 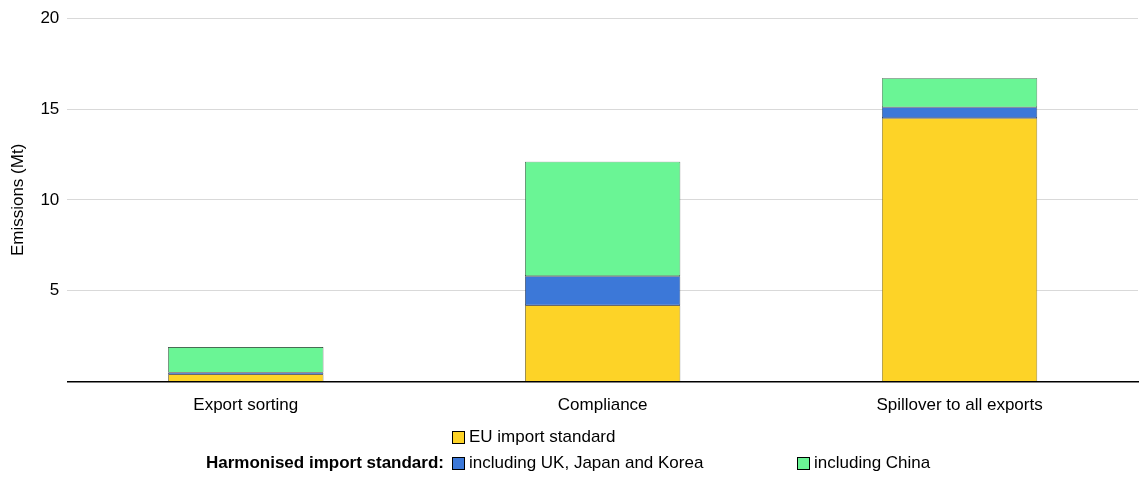 I want to click on legend-label: including UK, Japan and Korea, so click(x=586, y=463).